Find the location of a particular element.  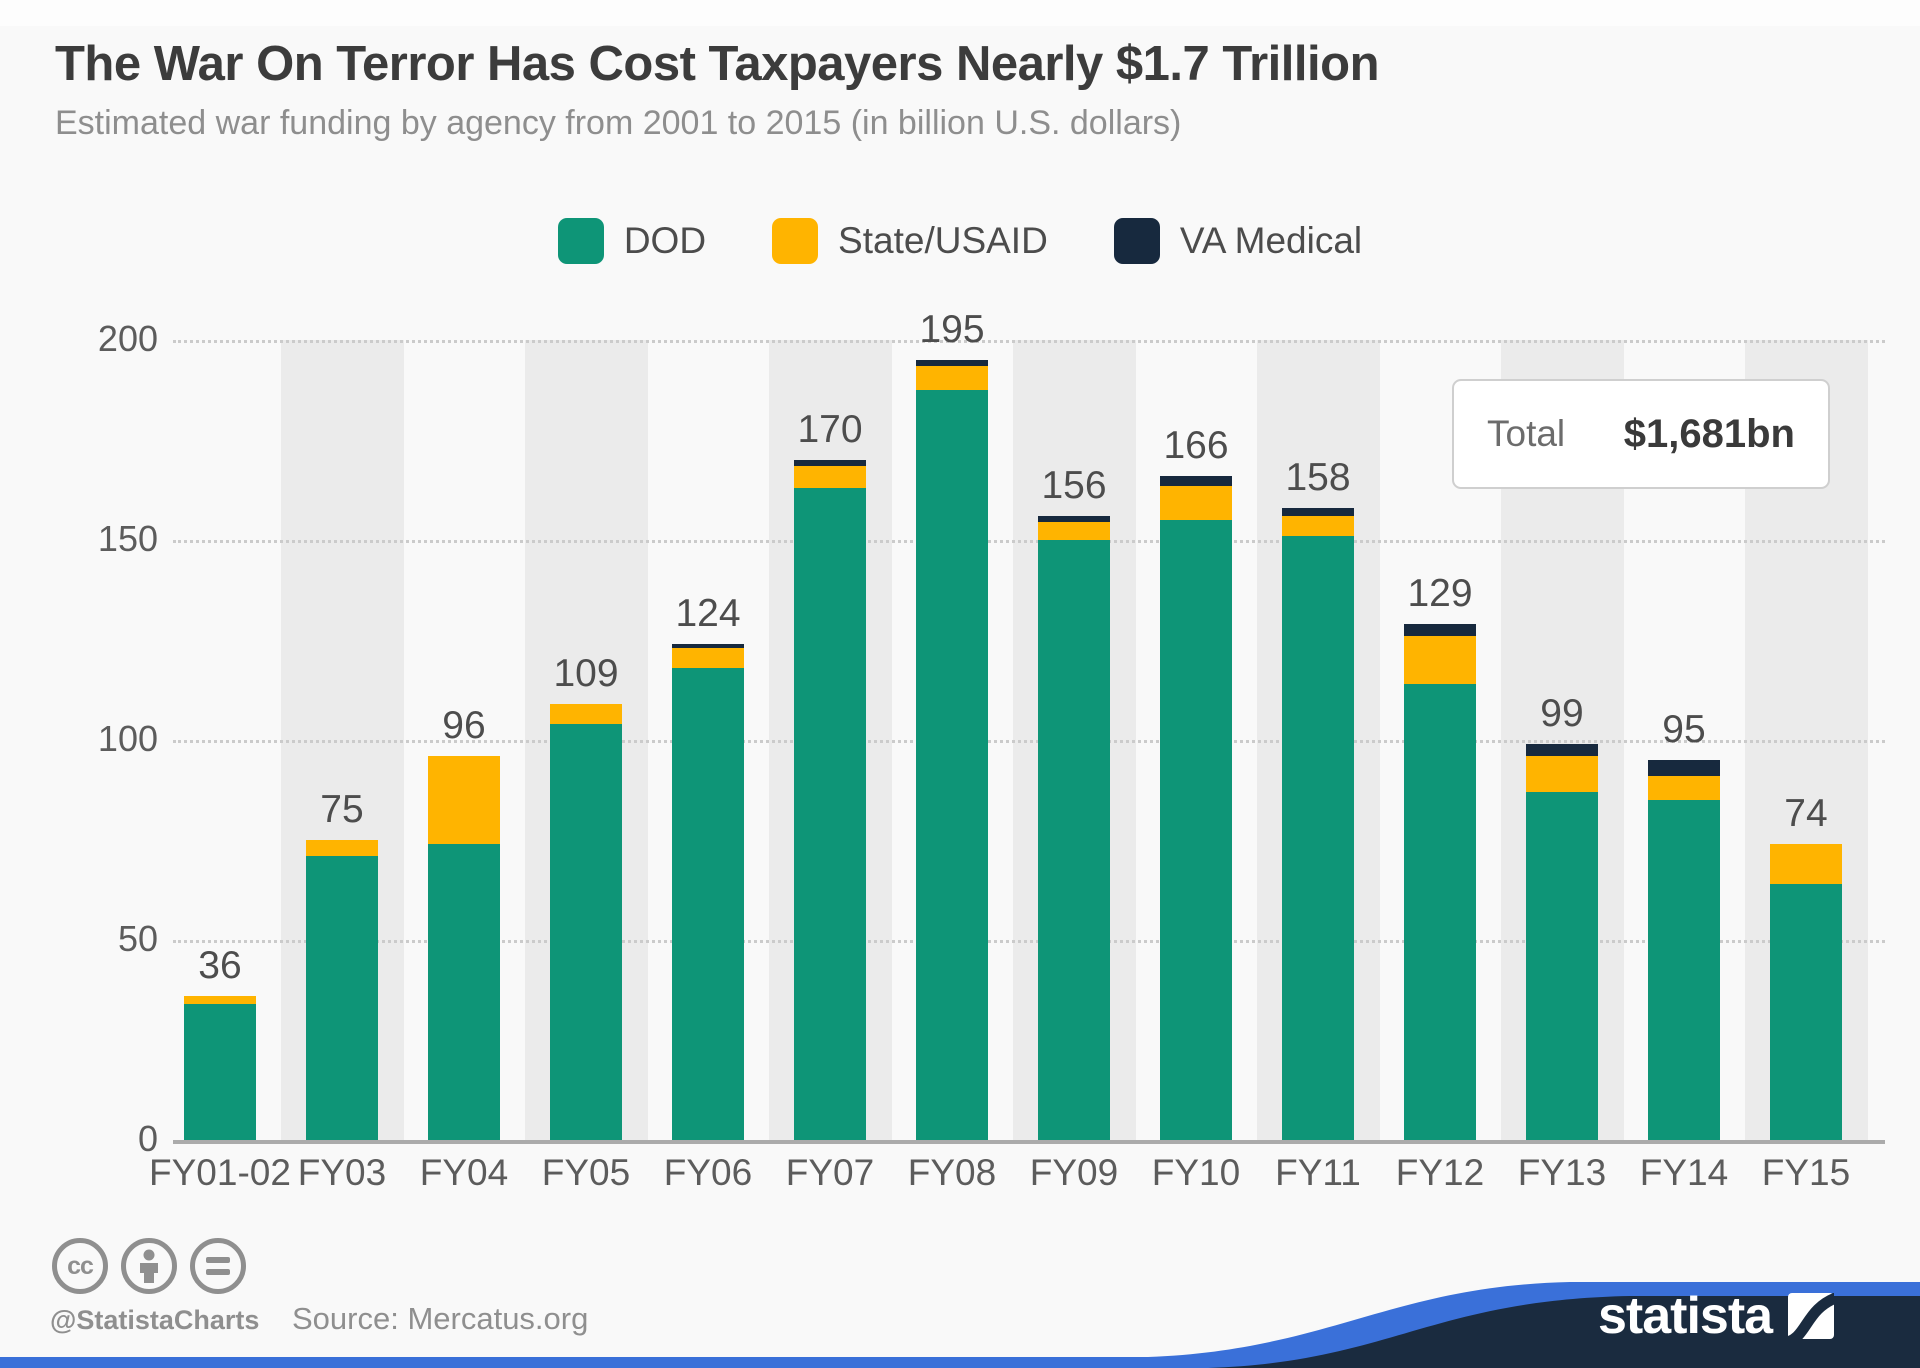

bar-fy04-state-usaid is located at coordinates (464, 800).